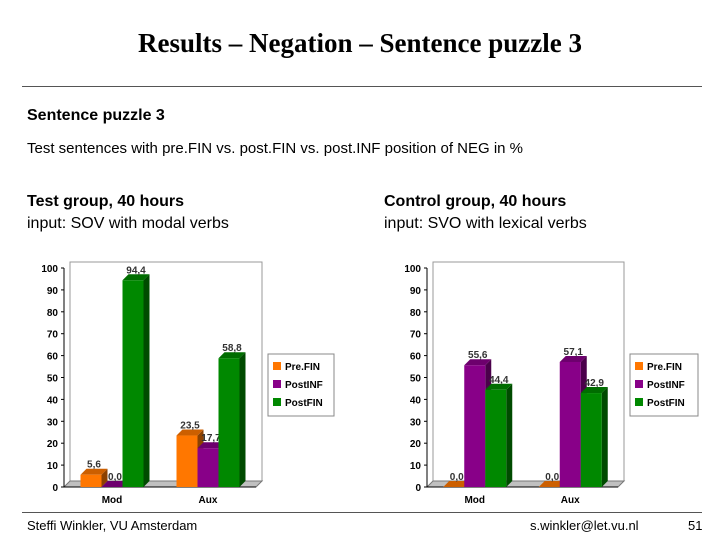  Describe the element at coordinates (595, 383) in the screenshot. I see `data-label: 42,9` at that location.